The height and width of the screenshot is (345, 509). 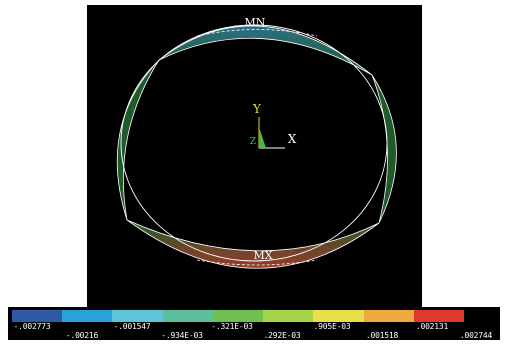 I want to click on legend-value: -.00216, so click(x=82, y=335).